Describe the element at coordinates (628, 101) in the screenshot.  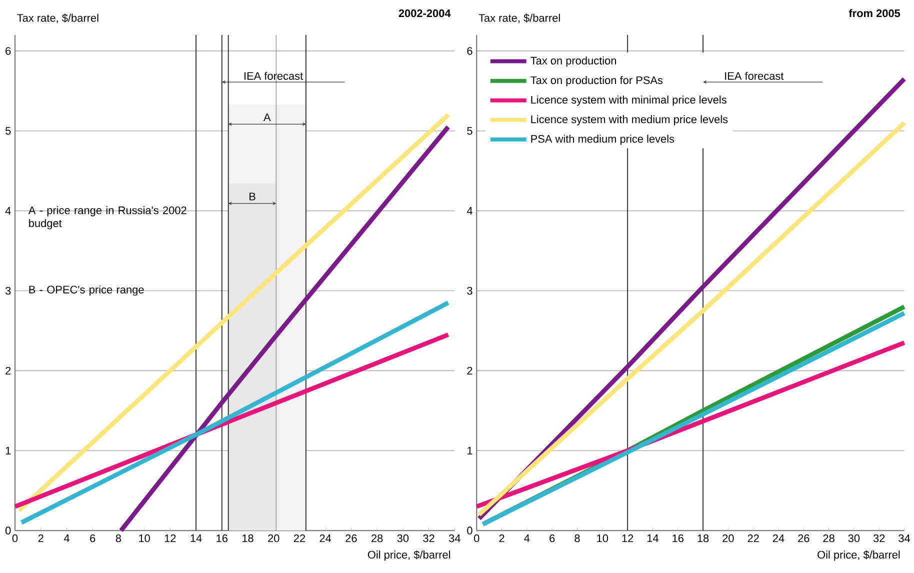
I see `legend-label: Licence system with minimal price levels` at that location.